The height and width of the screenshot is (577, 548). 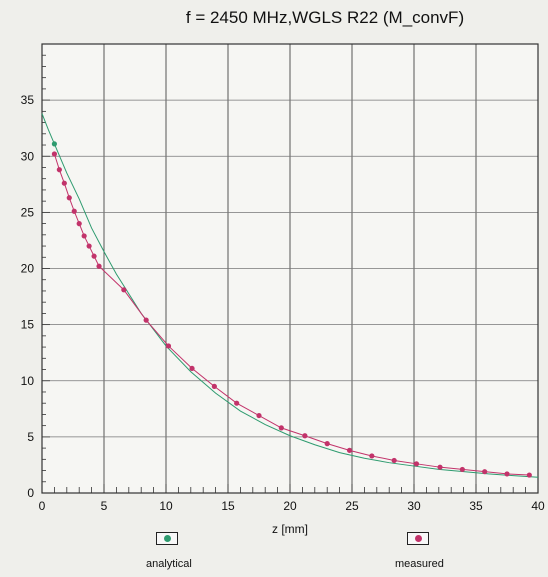 What do you see at coordinates (30, 493) in the screenshot?
I see `y-tick-label: 0` at bounding box center [30, 493].